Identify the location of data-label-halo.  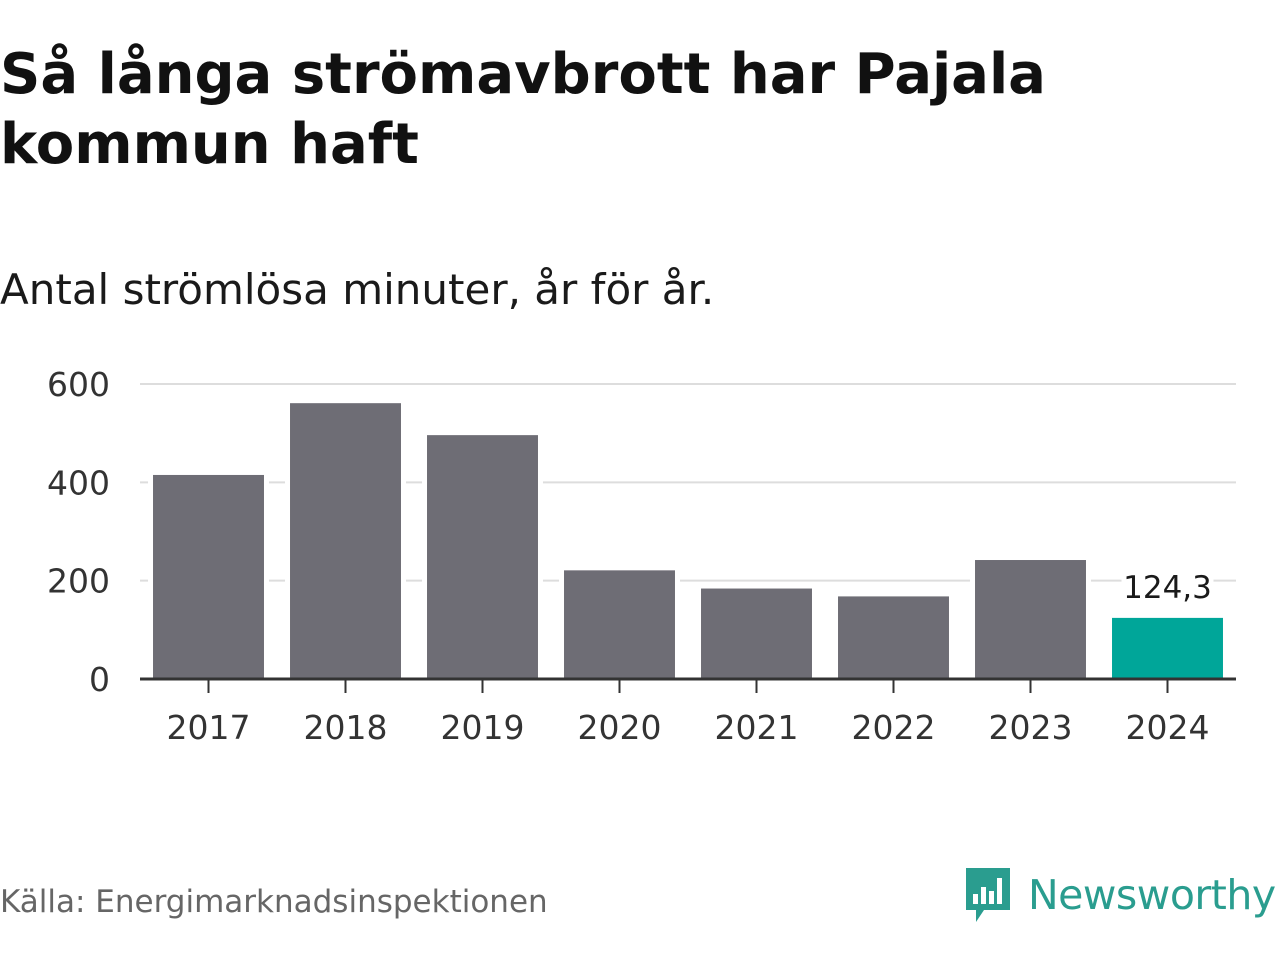
(1167, 585).